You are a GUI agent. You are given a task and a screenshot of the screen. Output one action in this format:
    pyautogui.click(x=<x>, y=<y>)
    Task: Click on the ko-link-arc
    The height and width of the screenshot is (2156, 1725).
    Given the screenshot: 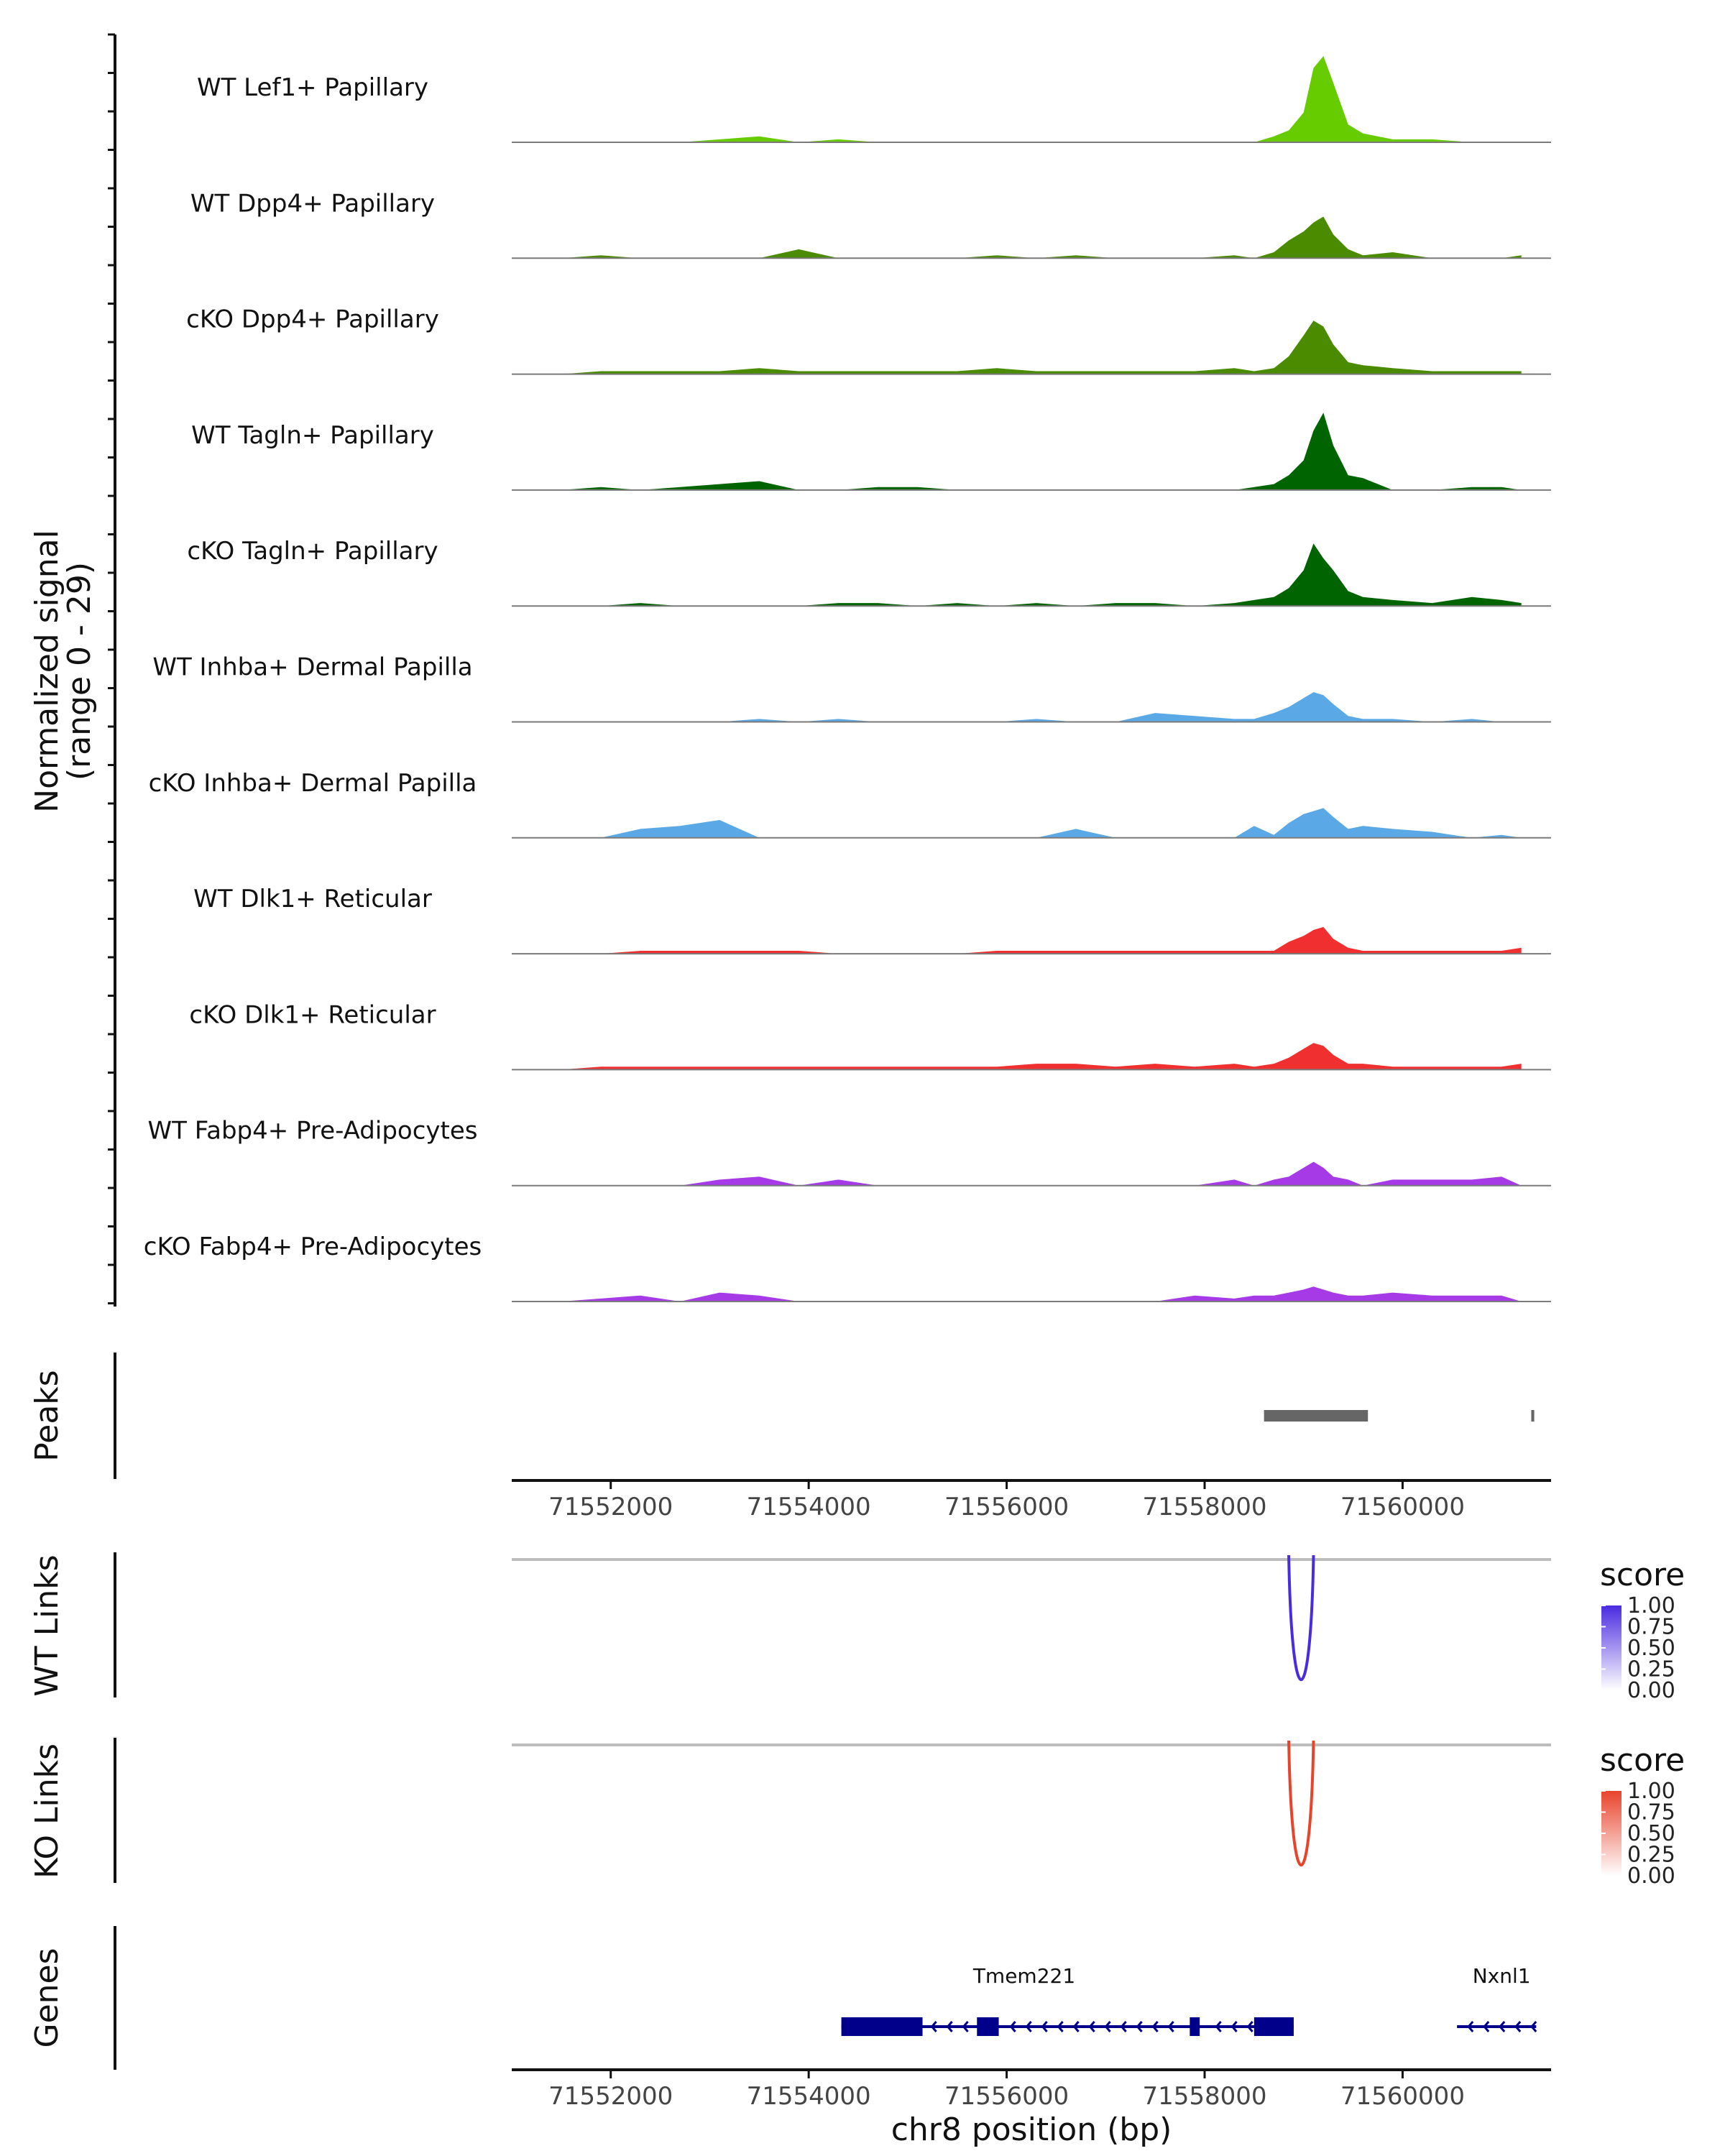 What is the action you would take?
    pyautogui.click(x=1301, y=1803)
    